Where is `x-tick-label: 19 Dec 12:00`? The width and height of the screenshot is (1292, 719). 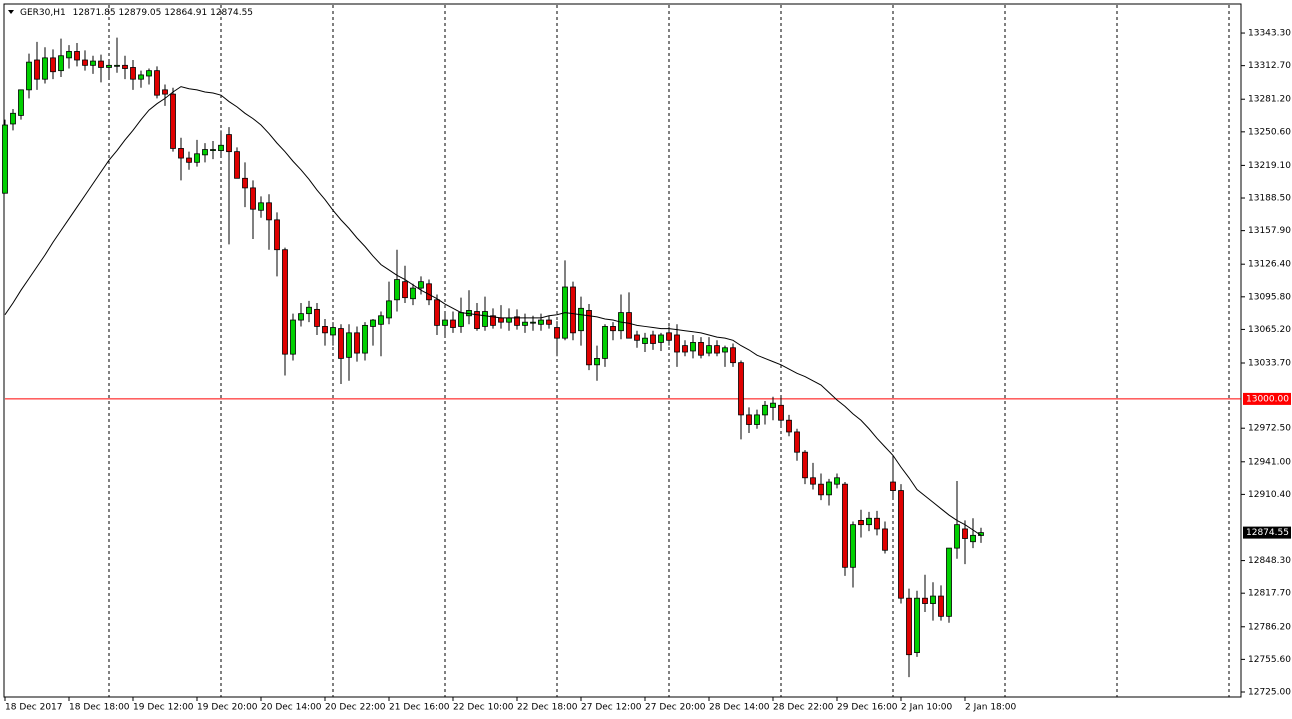
x-tick-label: 19 Dec 12:00 is located at coordinates (163, 708).